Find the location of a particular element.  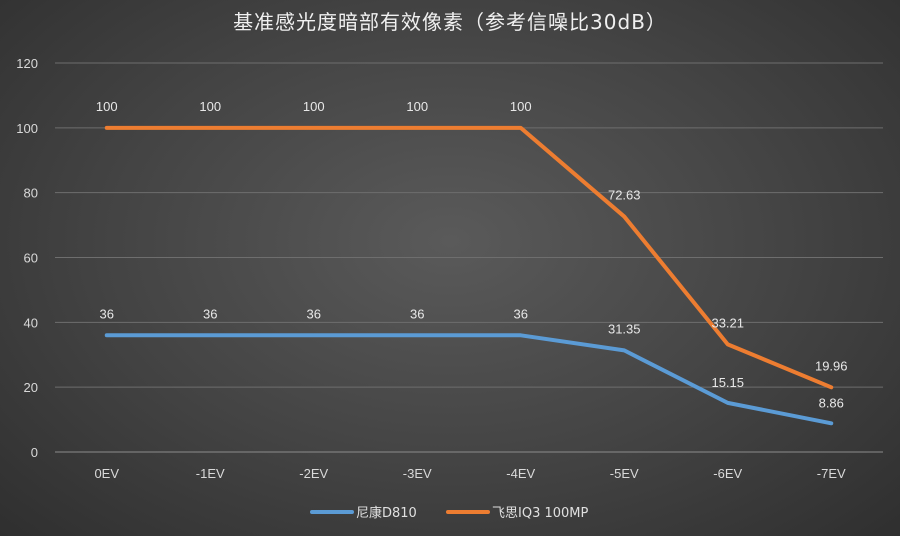

data-label: 15.15 is located at coordinates (727, 382).